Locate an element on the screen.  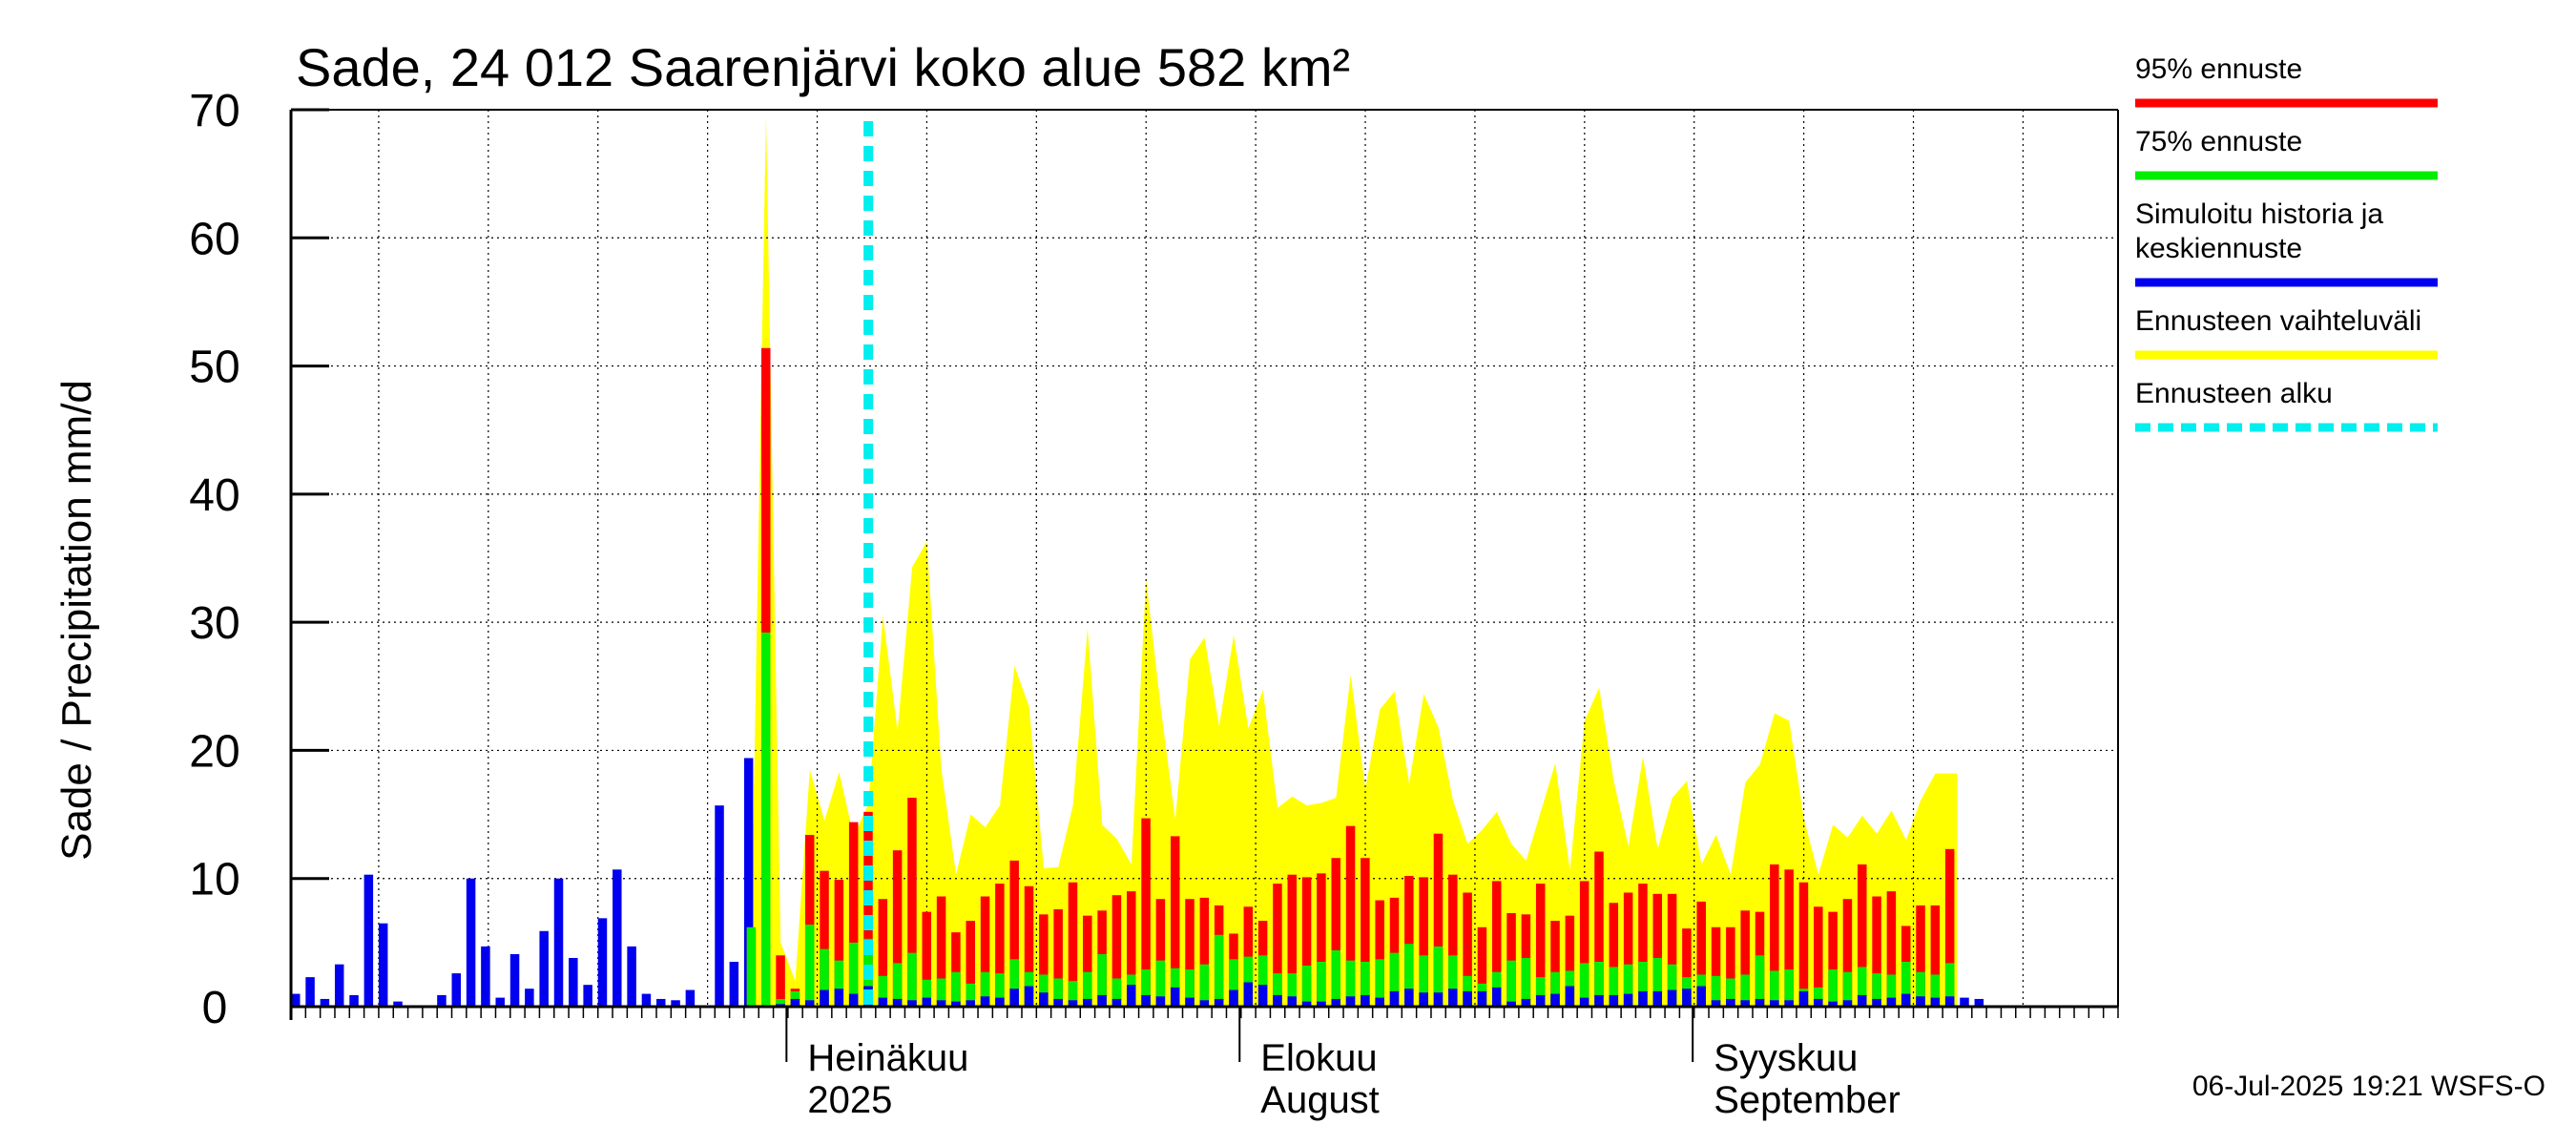
y-tick-label: 20 is located at coordinates (214, 751).